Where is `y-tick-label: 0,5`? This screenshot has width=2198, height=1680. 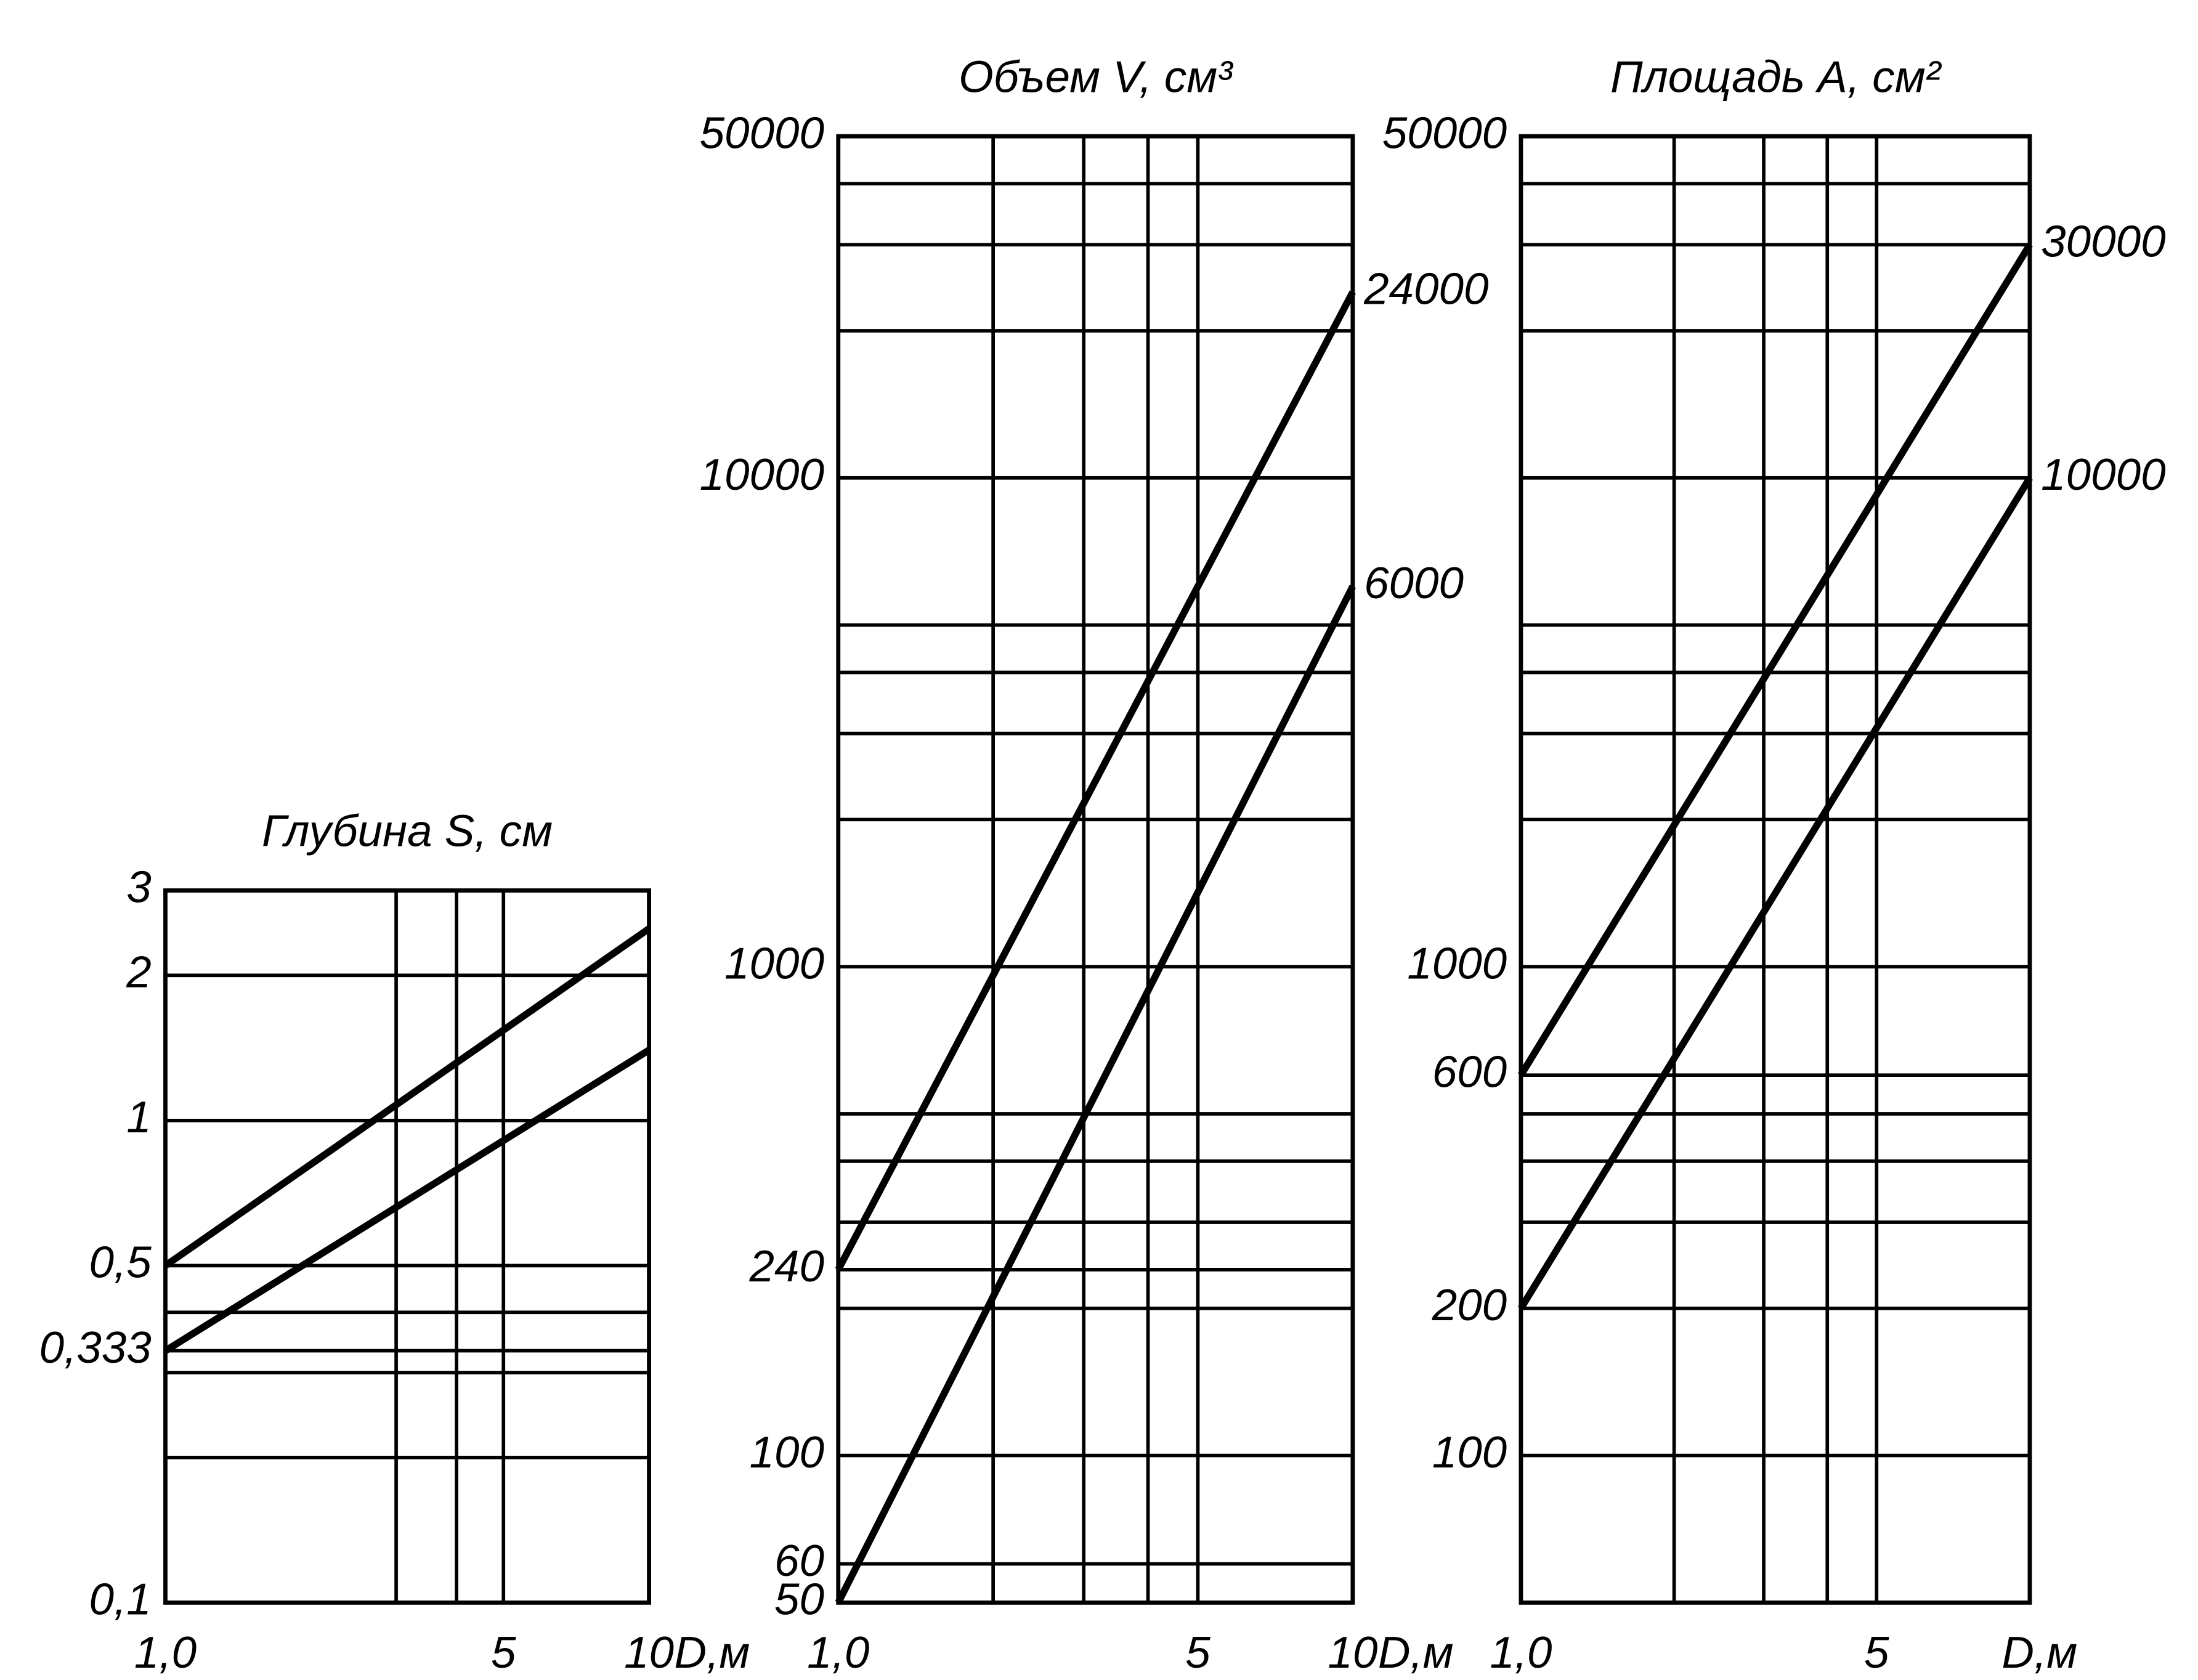
y-tick-label: 0,5 is located at coordinates (120, 1263).